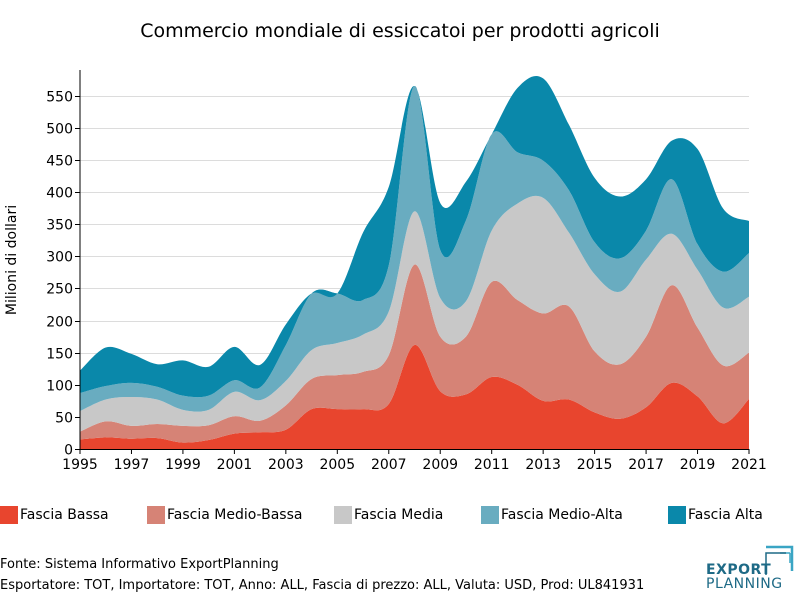 The height and width of the screenshot is (600, 800). I want to click on x-tick-label: 2009, so click(440, 465).